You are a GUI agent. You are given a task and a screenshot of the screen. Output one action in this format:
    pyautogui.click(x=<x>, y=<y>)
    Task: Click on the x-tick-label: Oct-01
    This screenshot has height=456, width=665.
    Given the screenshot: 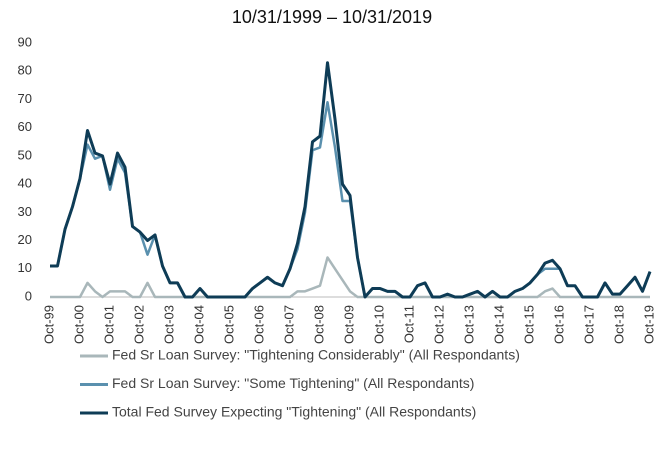 What is the action you would take?
    pyautogui.click(x=108, y=324)
    